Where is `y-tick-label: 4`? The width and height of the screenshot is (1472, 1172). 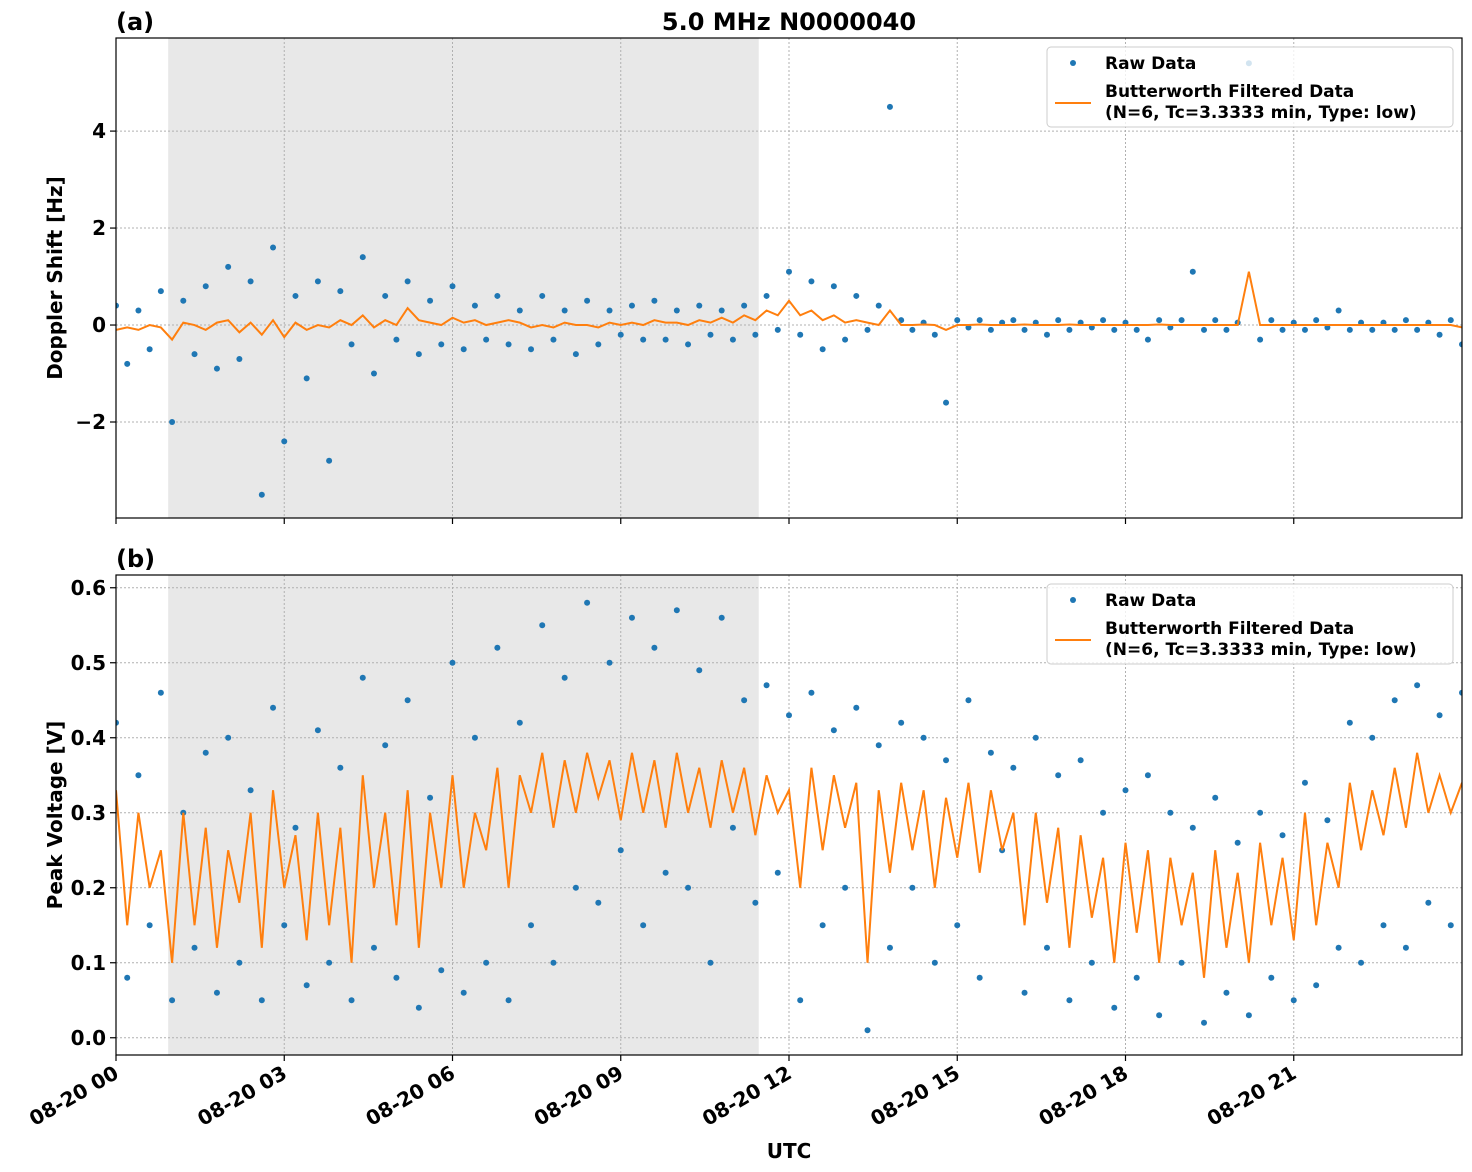
y-tick-label: 4 is located at coordinates (99, 131).